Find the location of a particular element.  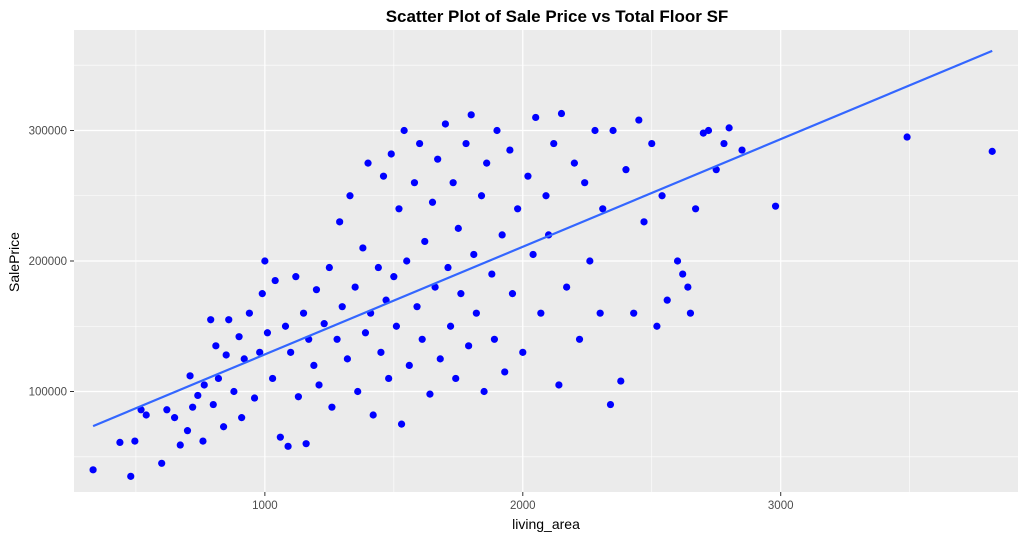

x-axis-title: living_area is located at coordinates (546, 524).